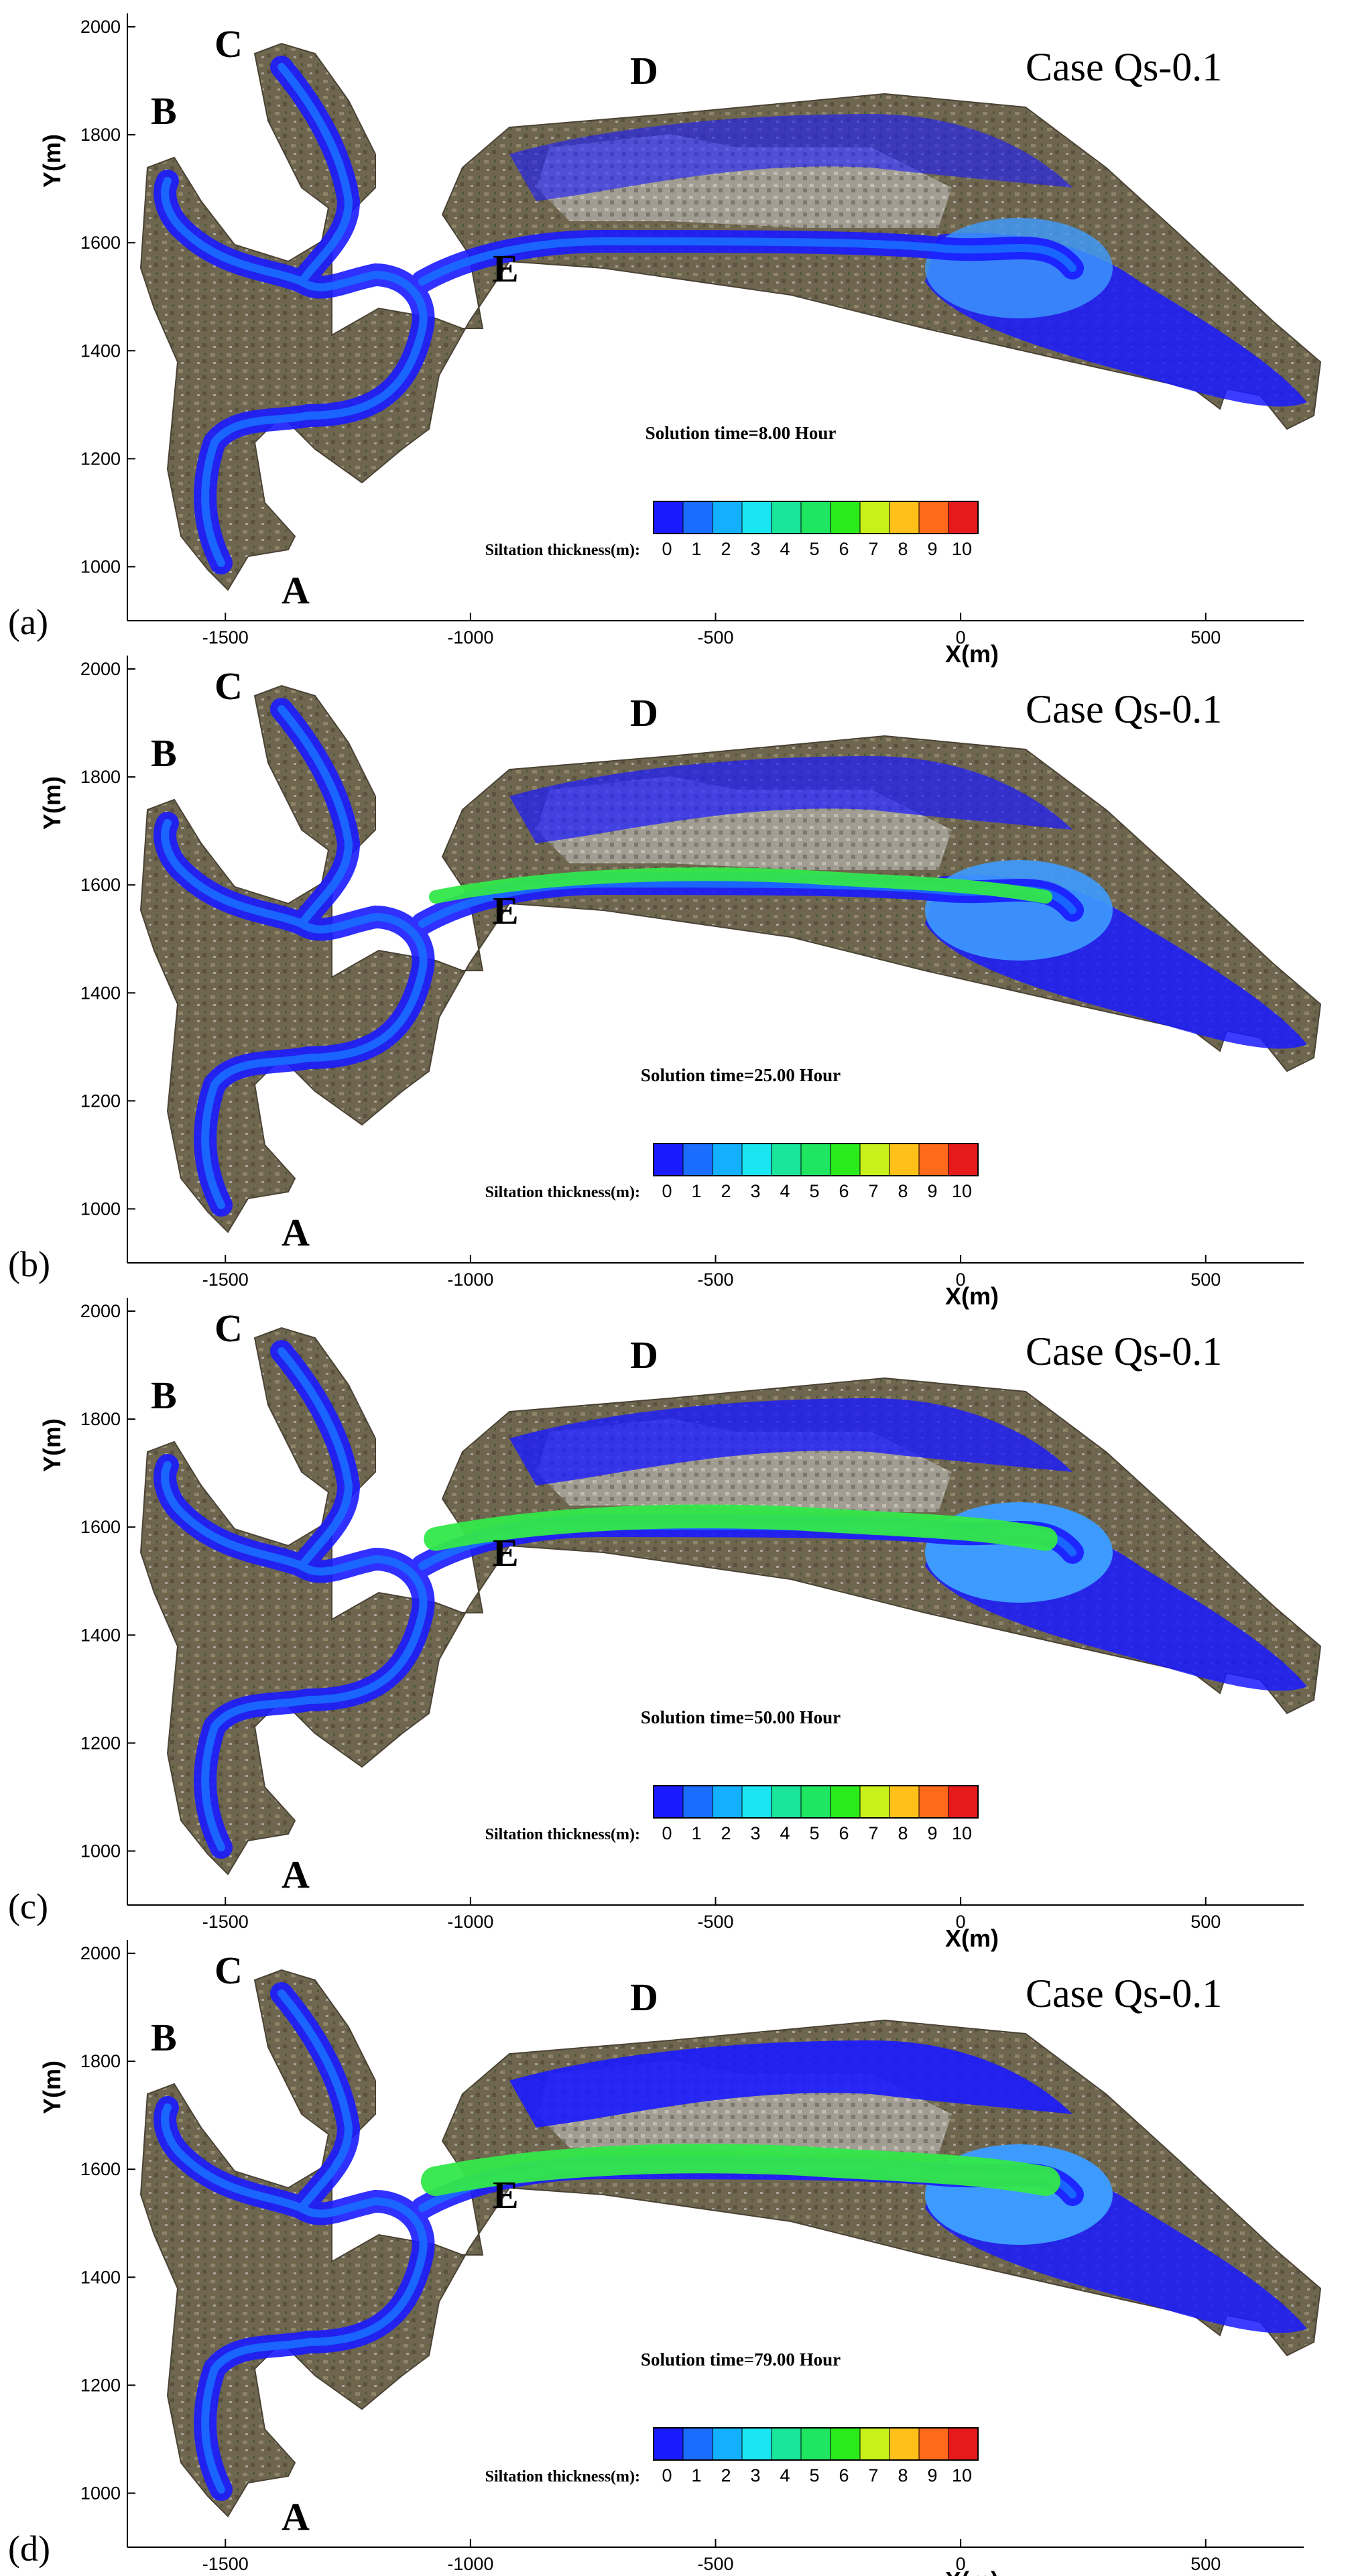 Image resolution: width=1352 pixels, height=2576 pixels. Describe the element at coordinates (29, 2548) in the screenshot. I see `panel-label: (d)` at that location.